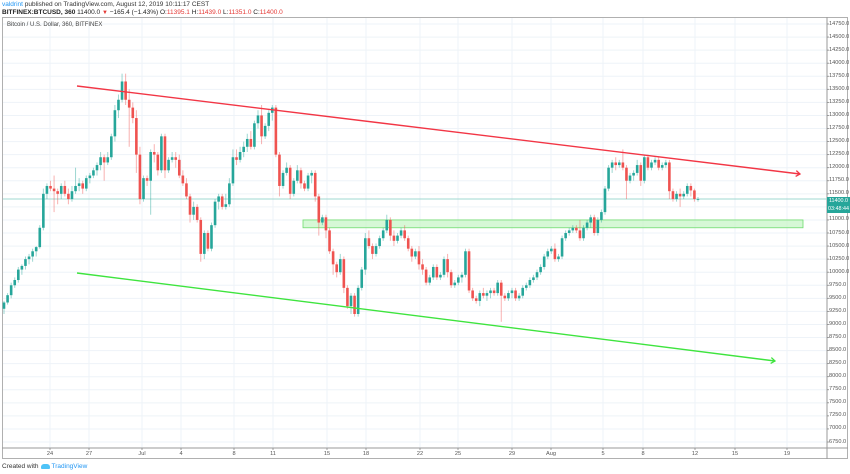  I want to click on price-tick-label: 7250.0, so click(838, 415).